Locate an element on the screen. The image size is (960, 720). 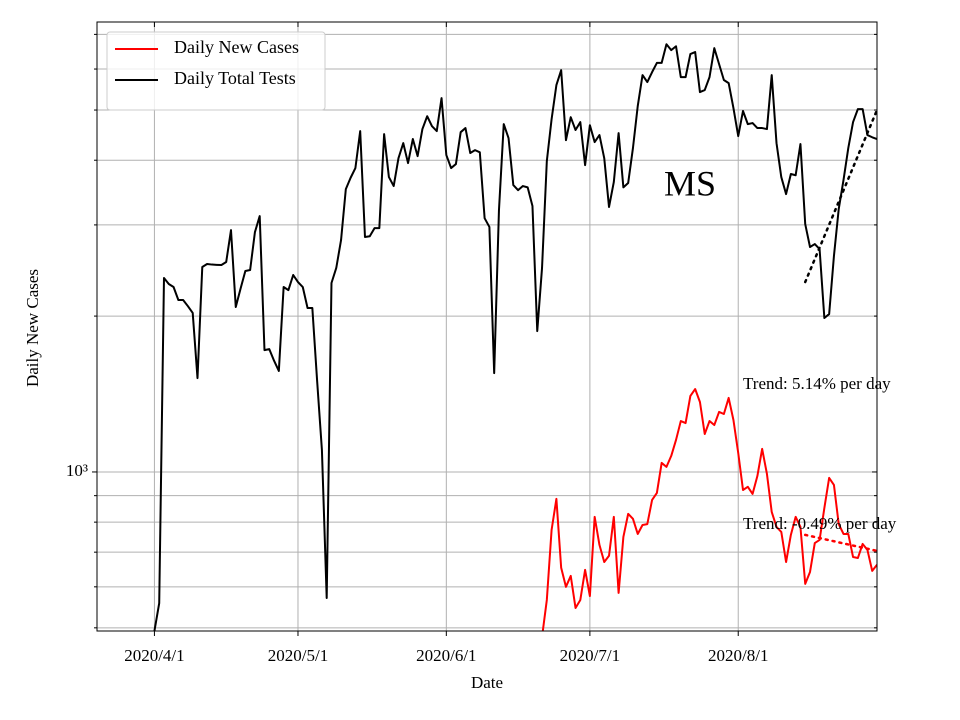
y-tick-label: 10³ is located at coordinates (77, 470).